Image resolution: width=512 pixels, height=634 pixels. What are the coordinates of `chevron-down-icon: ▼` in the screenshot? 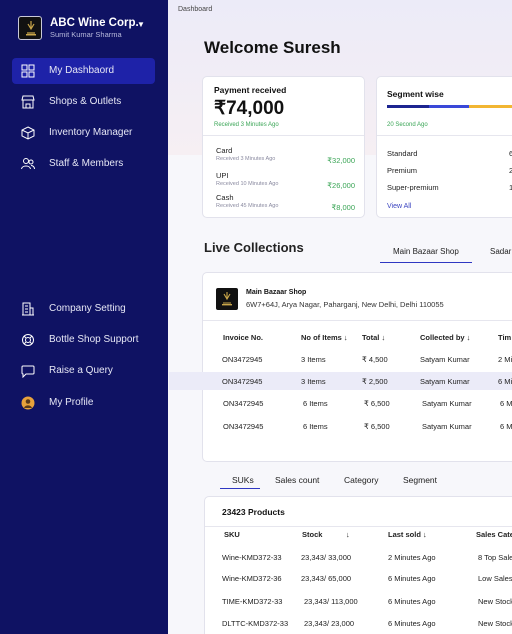 It's located at (141, 24).